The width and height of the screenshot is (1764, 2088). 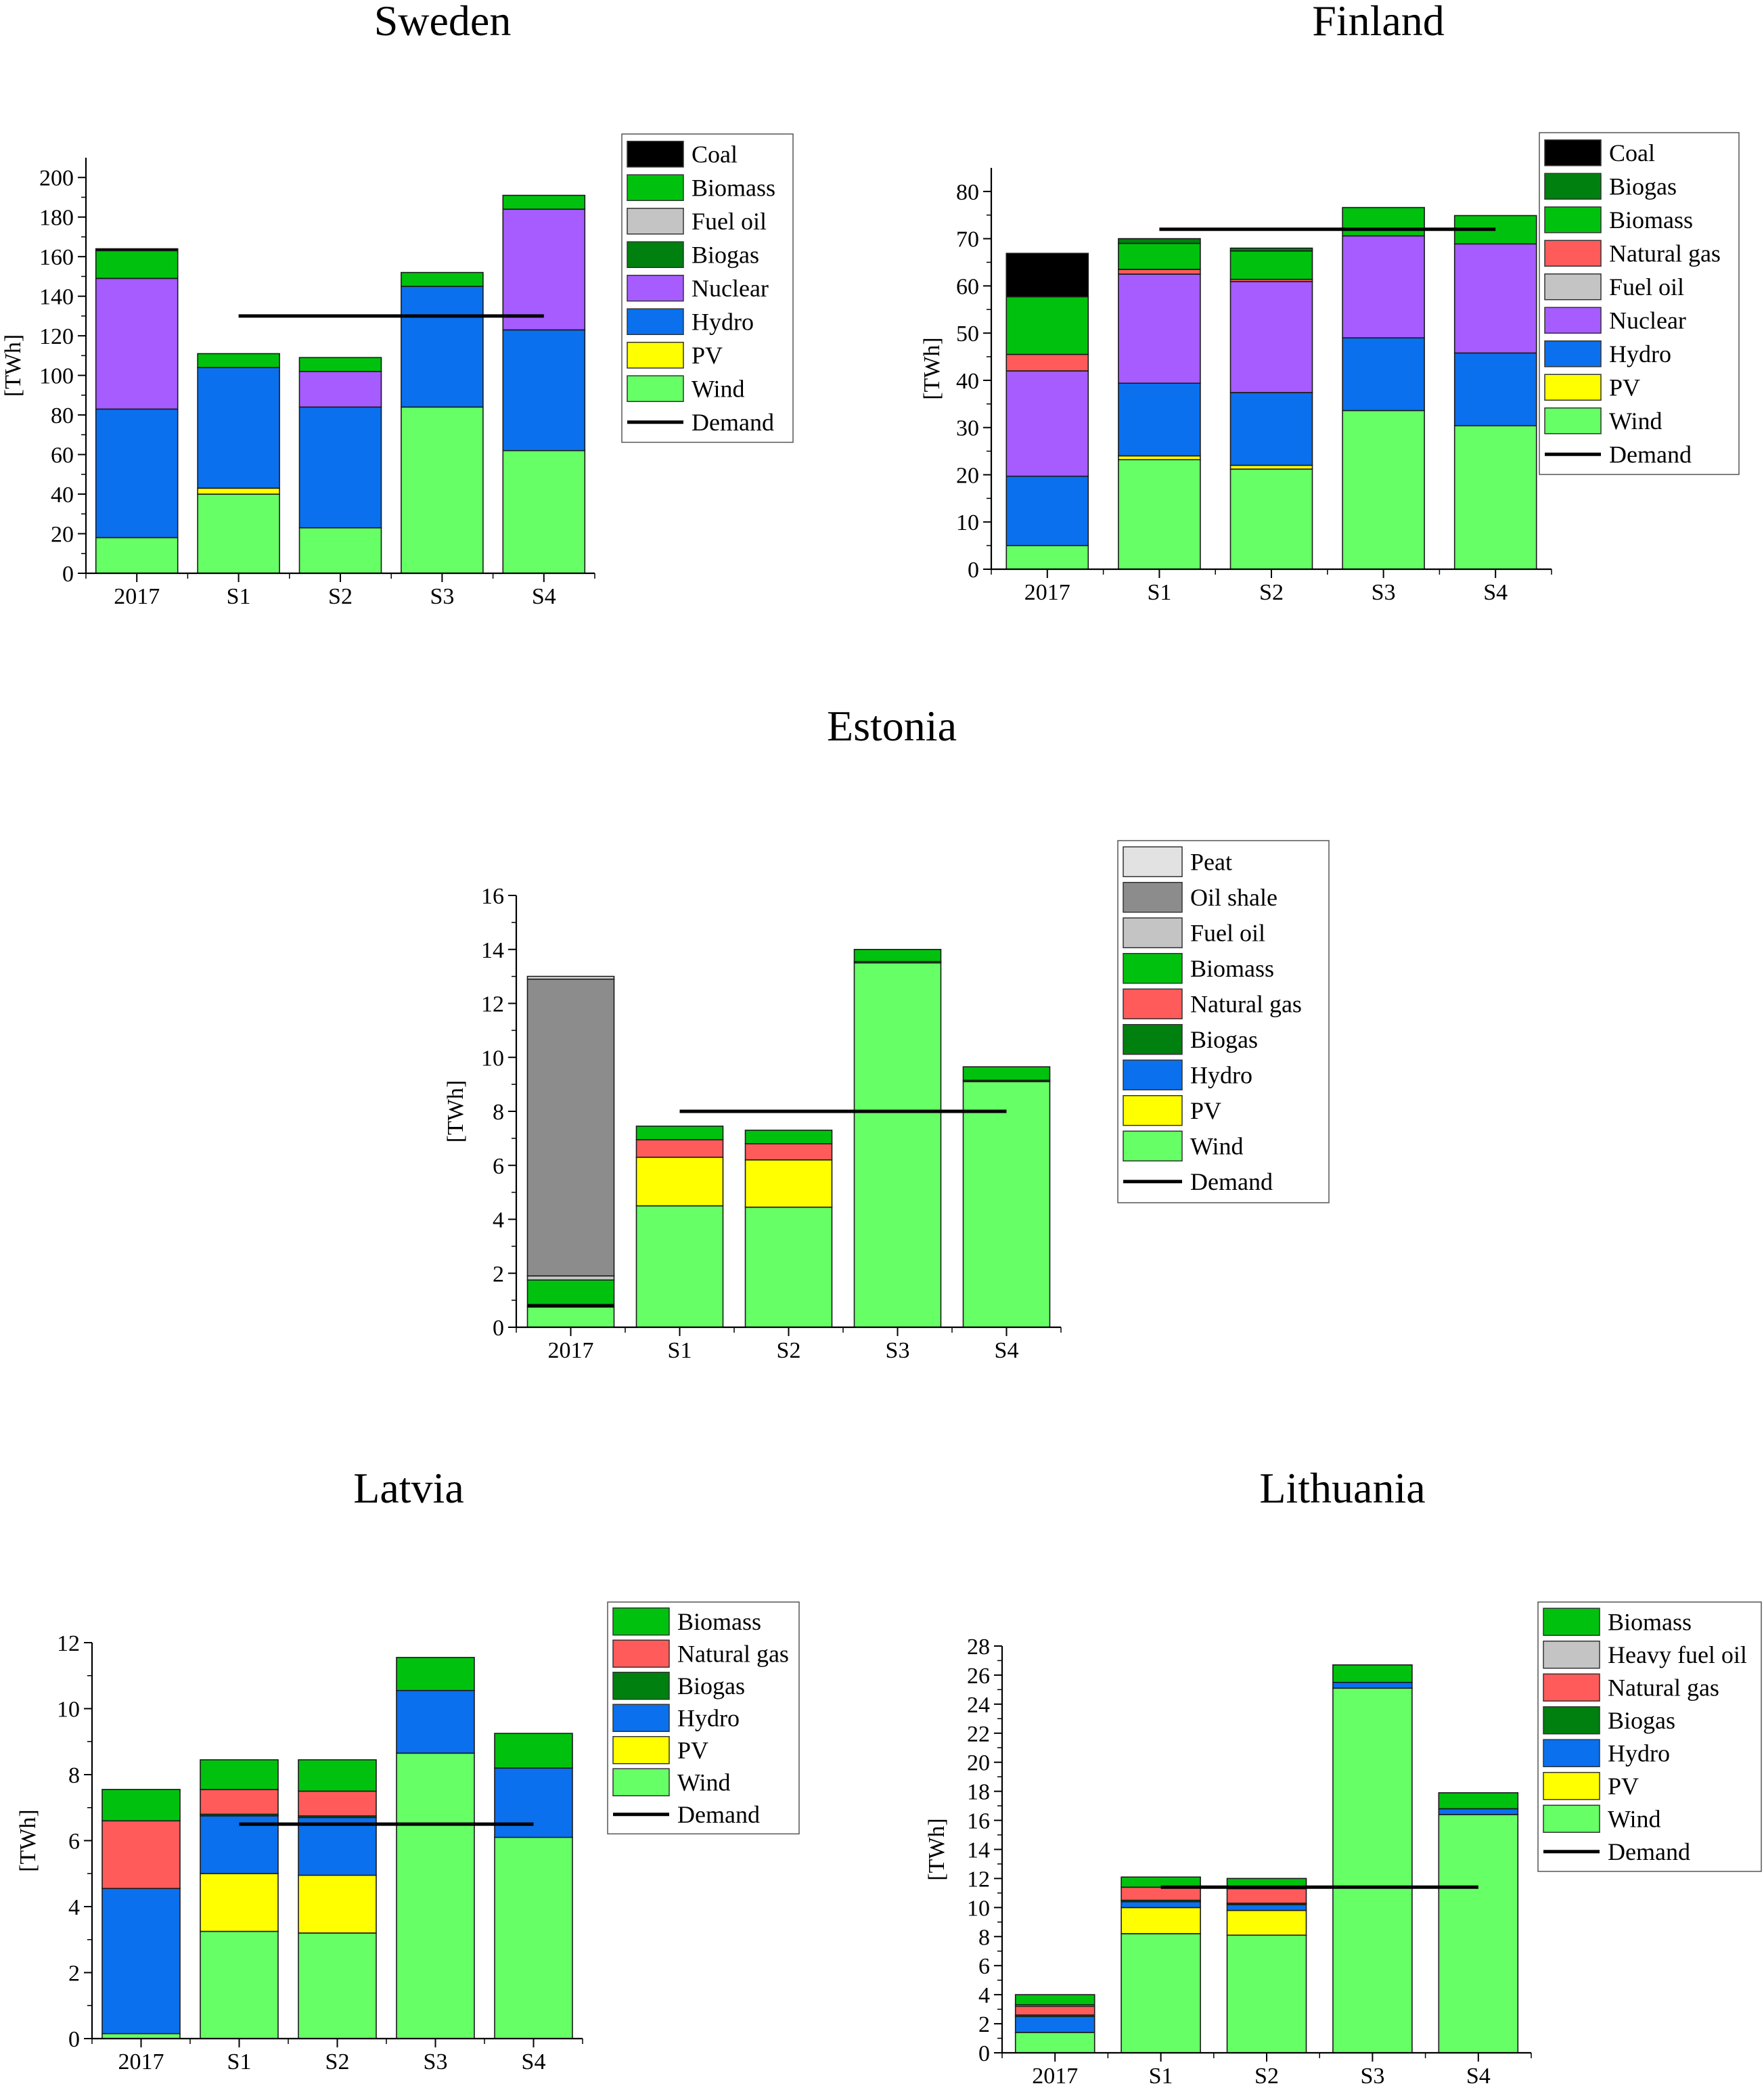 I want to click on lithuania-legend-swatch-wind, so click(x=1571, y=1818).